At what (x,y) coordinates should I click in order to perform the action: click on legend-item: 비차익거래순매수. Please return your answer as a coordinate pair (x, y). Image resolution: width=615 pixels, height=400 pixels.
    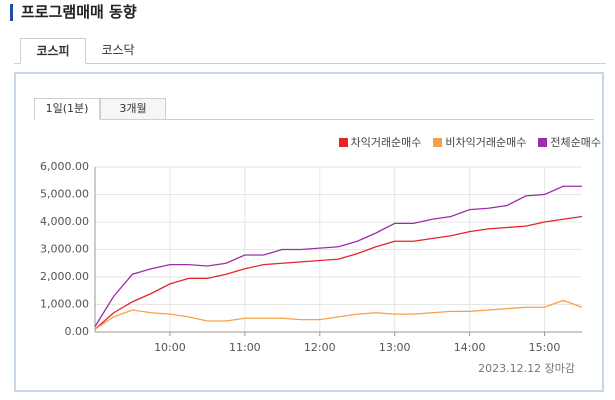
    Looking at the image, I should click on (479, 142).